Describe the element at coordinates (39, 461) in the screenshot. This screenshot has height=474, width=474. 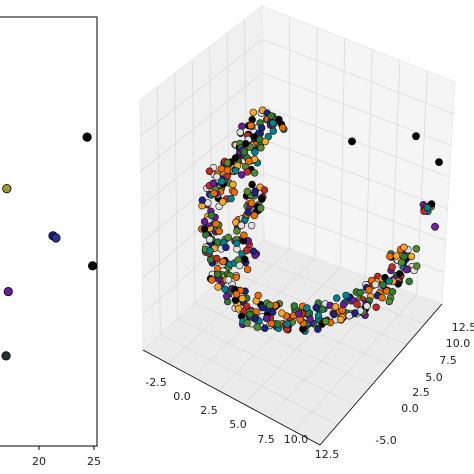
I see `left-x-tick-label: 20` at that location.